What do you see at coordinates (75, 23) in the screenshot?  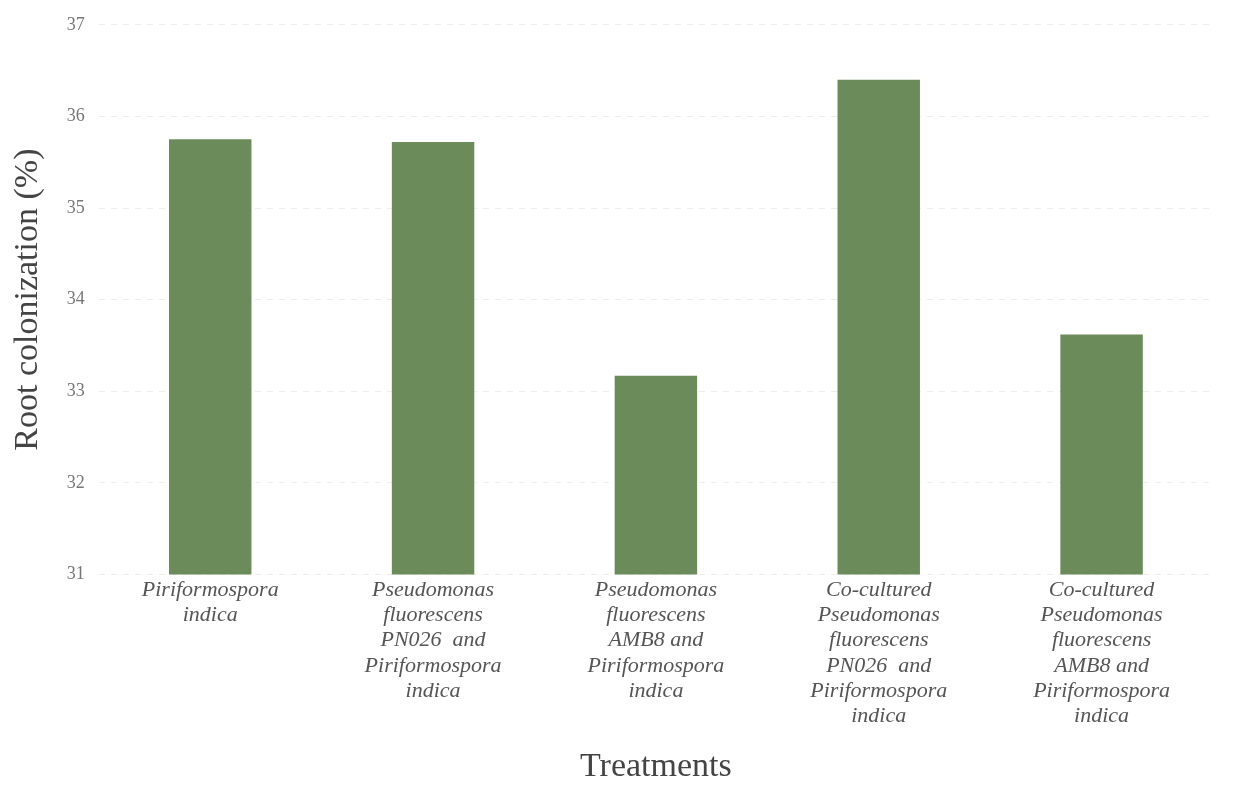 I see `y-tick-label: 37` at bounding box center [75, 23].